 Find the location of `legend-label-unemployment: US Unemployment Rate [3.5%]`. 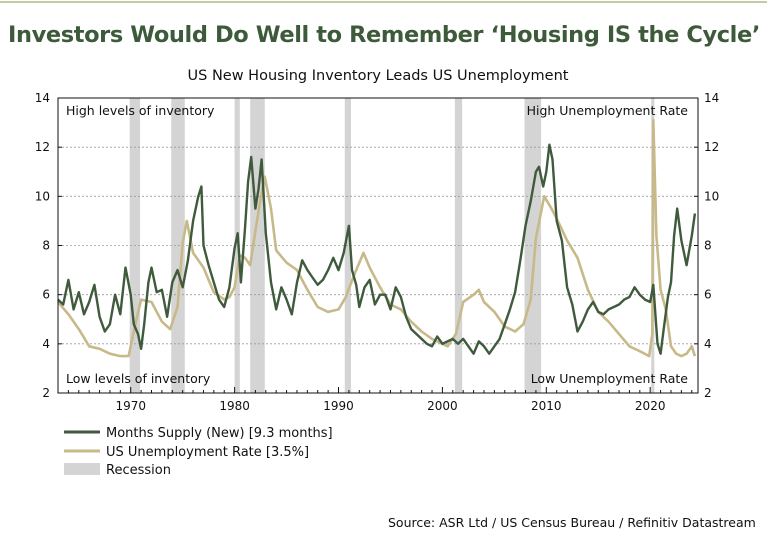

legend-label-unemployment: US Unemployment Rate [3.5%] is located at coordinates (207, 452).